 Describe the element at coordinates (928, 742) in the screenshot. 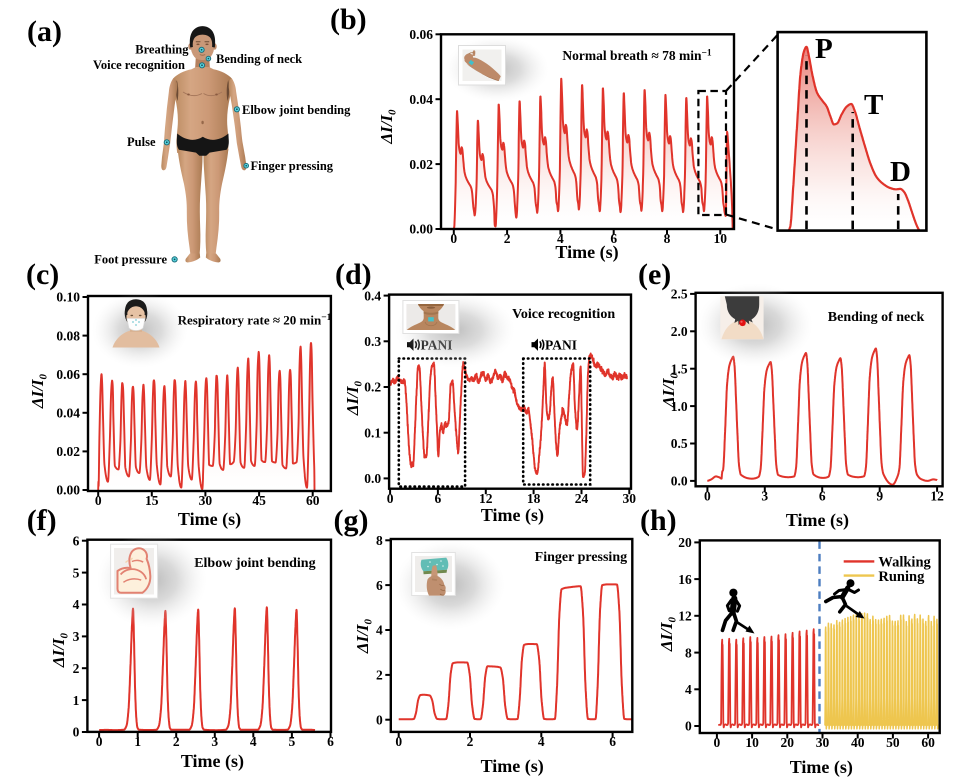

I see `svg-text: 60` at that location.